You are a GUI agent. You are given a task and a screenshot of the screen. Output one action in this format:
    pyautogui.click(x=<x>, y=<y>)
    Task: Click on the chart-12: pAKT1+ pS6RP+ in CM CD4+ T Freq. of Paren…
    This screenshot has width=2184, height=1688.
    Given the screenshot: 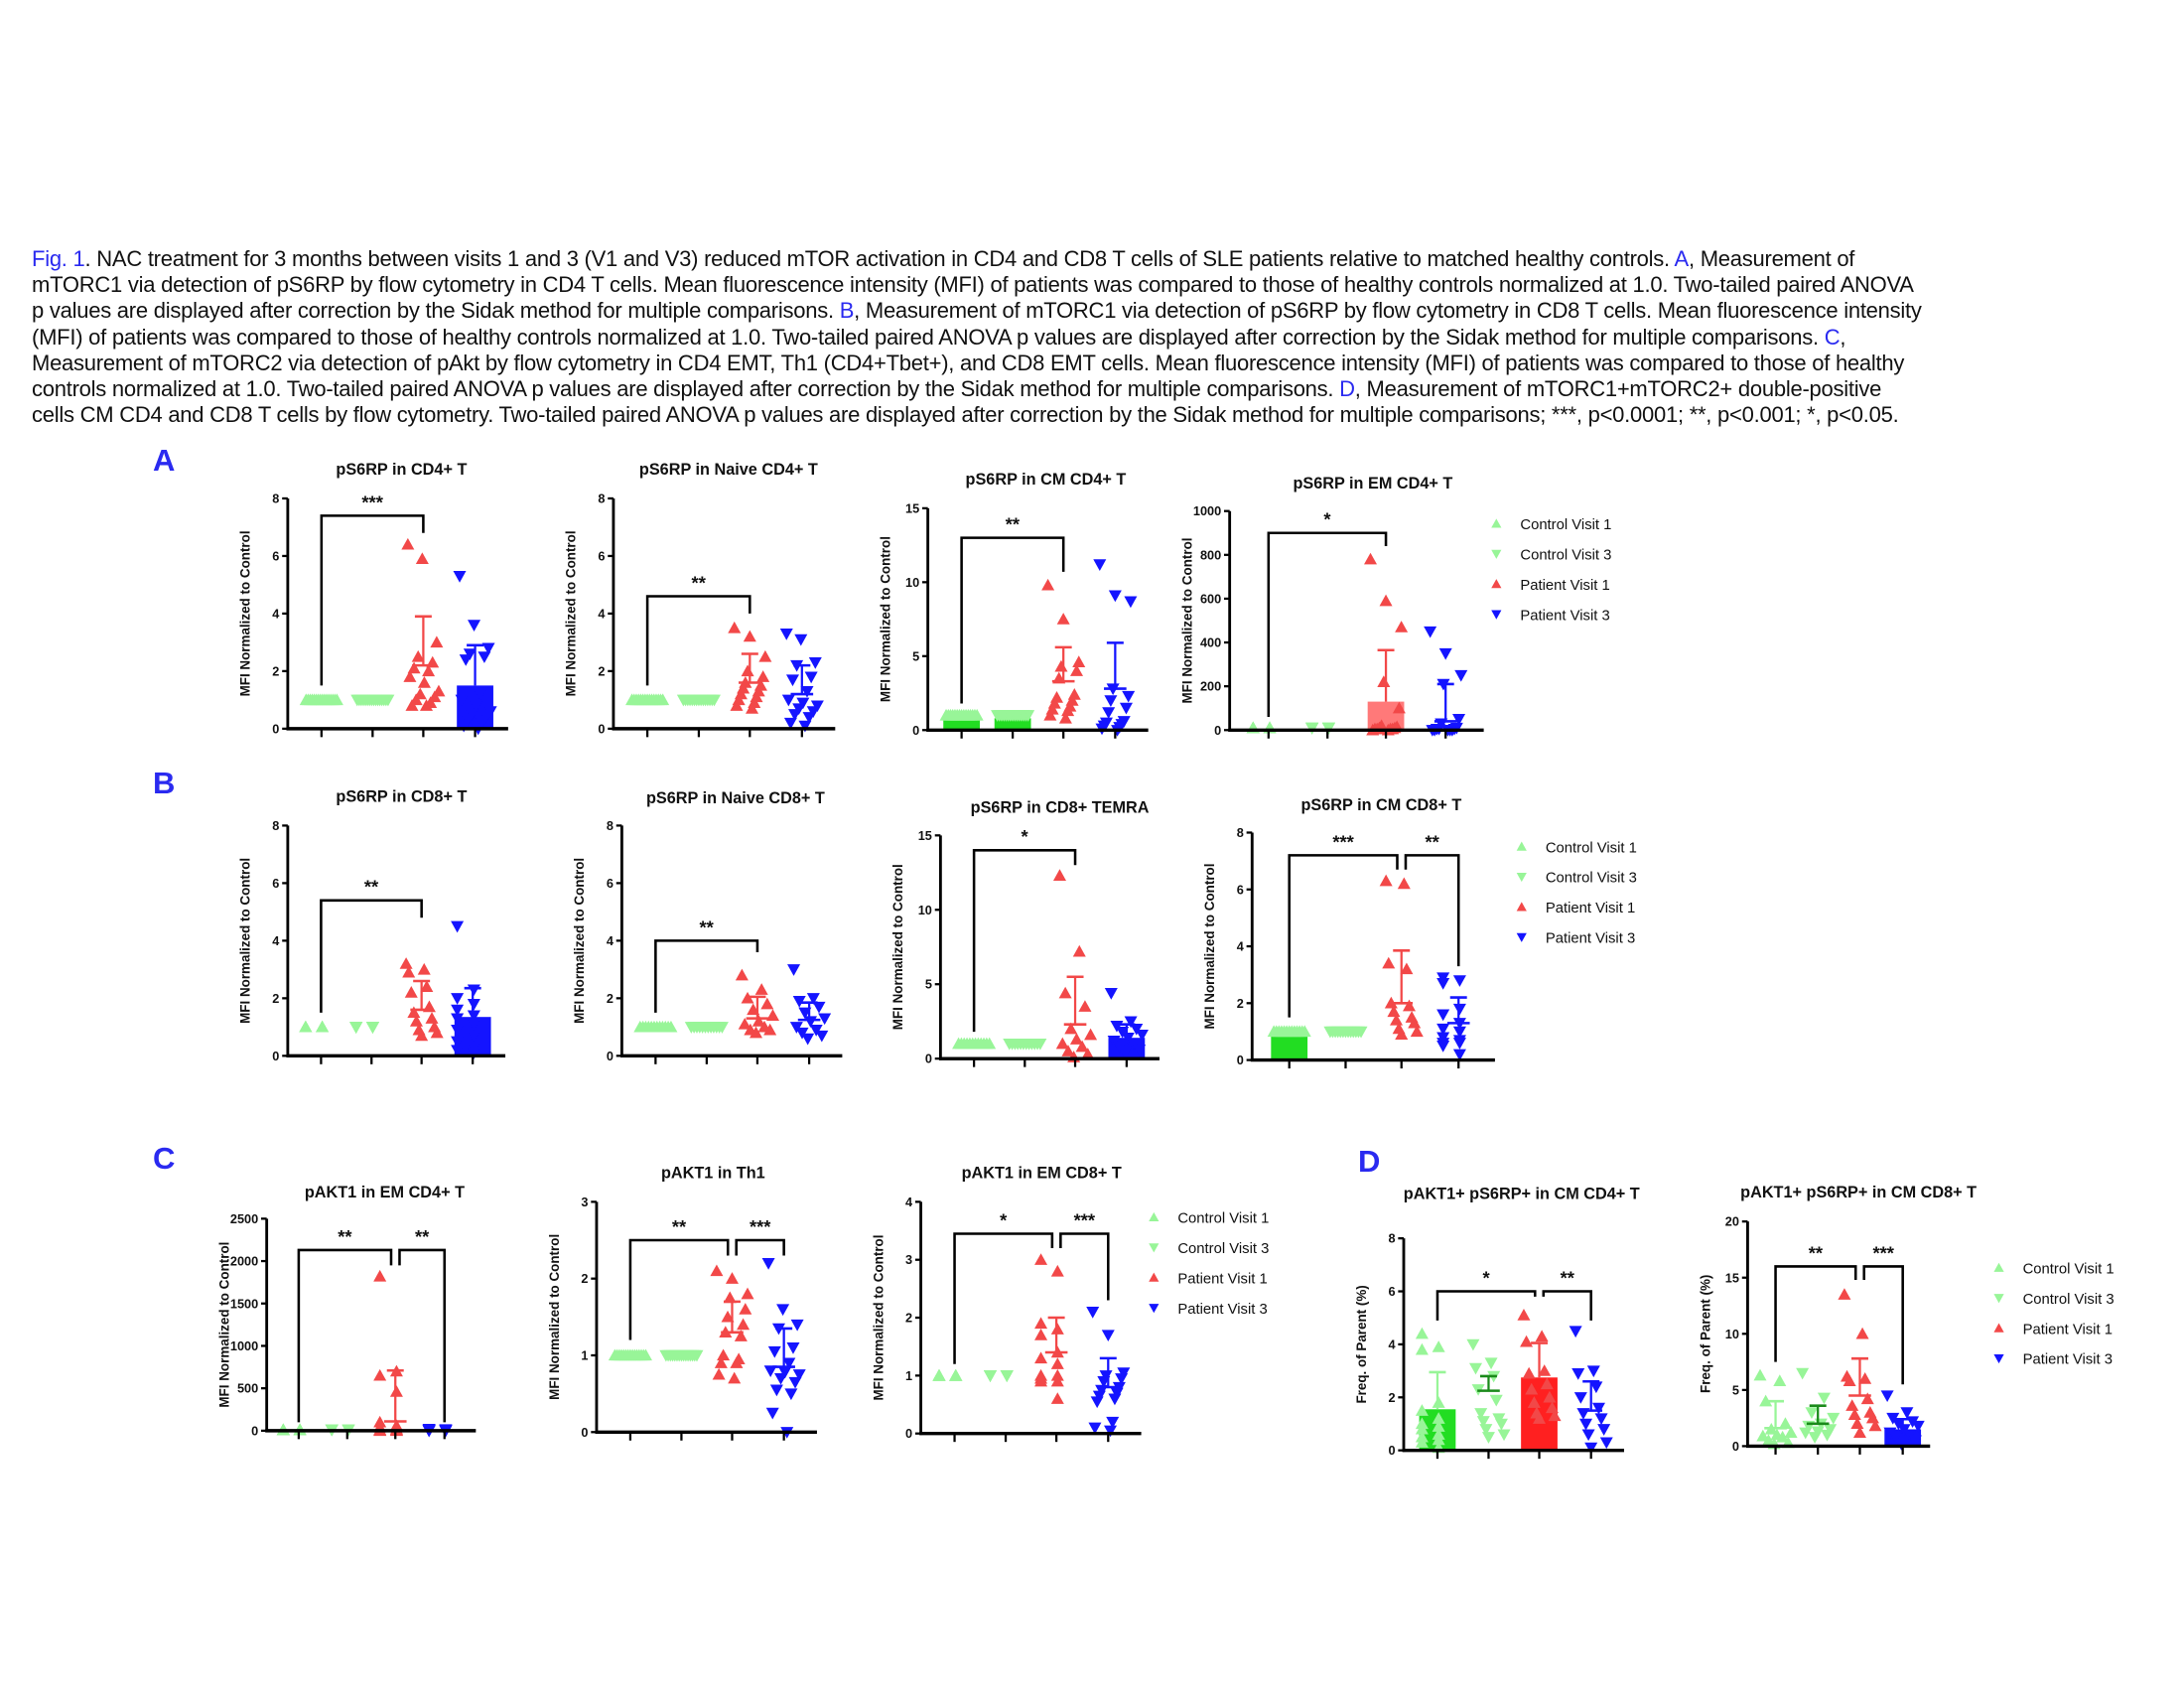 What is the action you would take?
    pyautogui.click(x=1497, y=1323)
    